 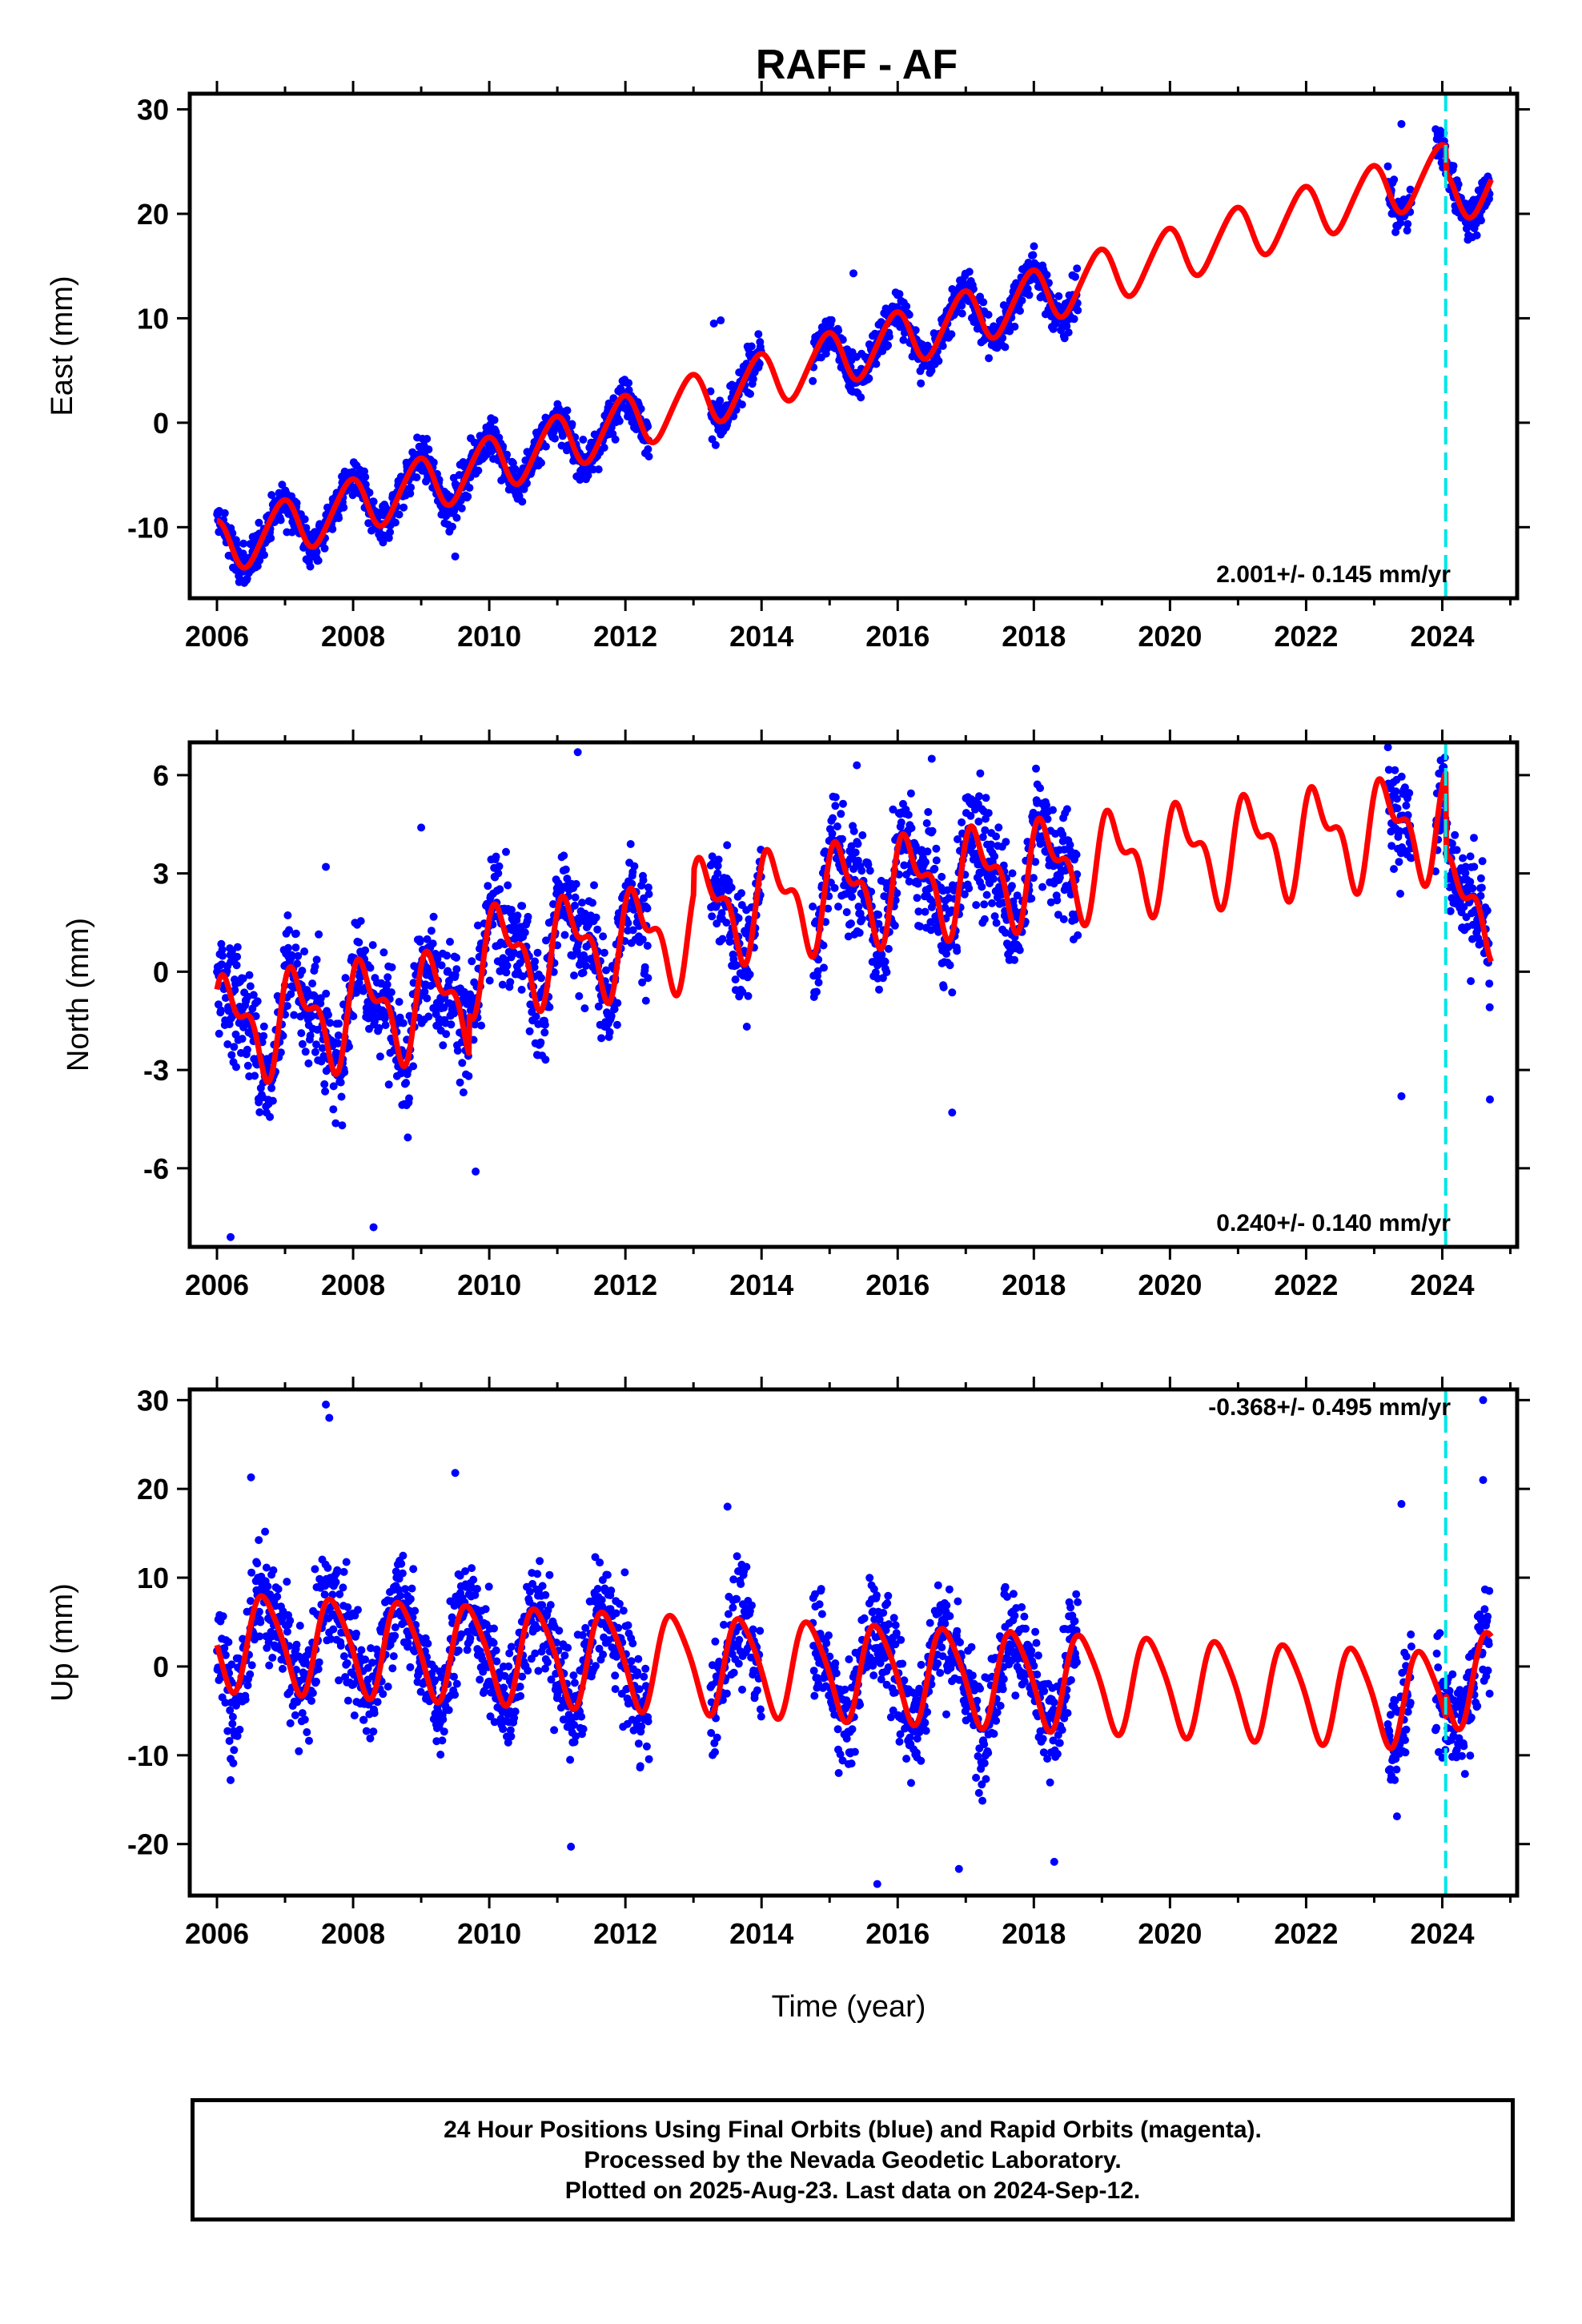 I want to click on north-y-axis-label: North (mm), so click(x=79, y=995).